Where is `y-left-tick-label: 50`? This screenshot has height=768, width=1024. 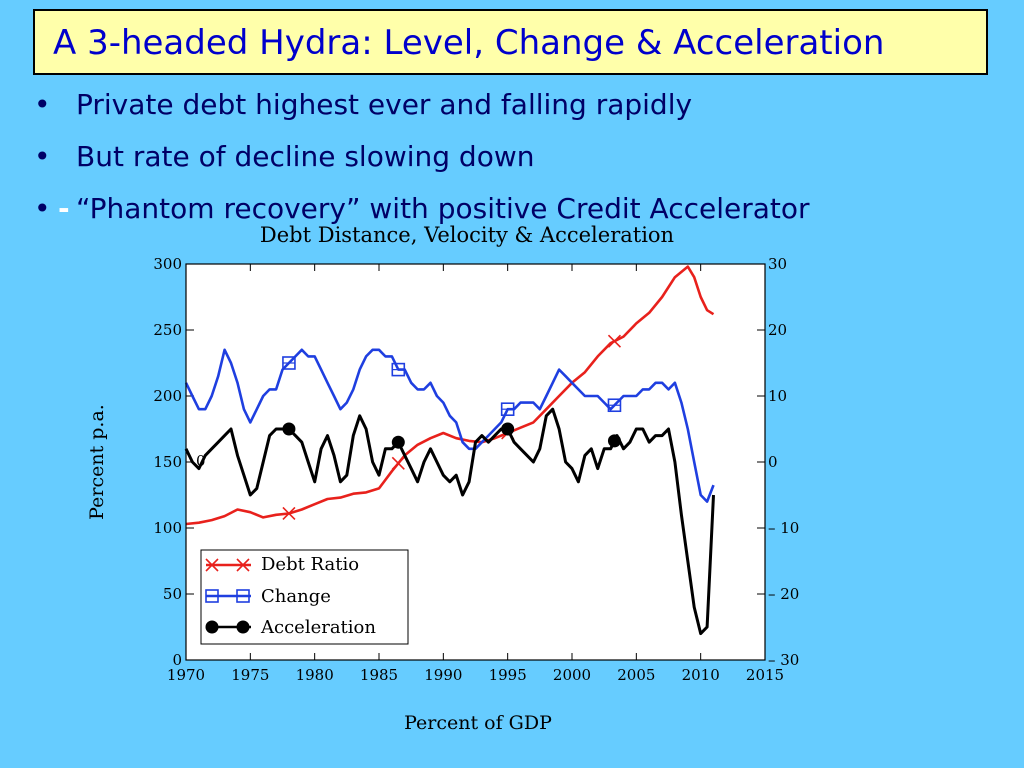 y-left-tick-label: 50 is located at coordinates (172, 594).